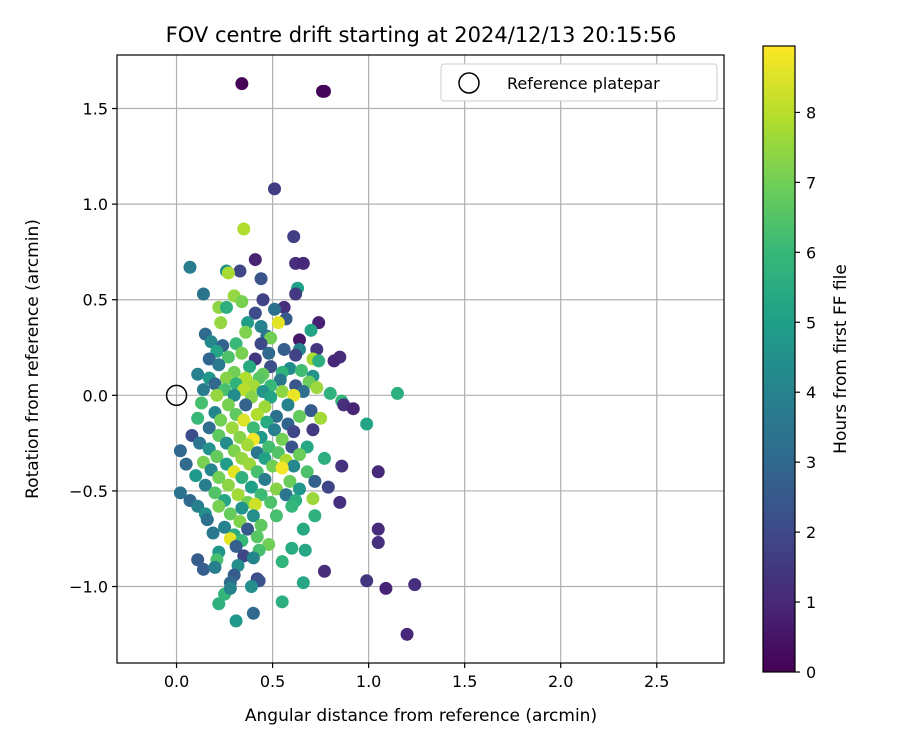  What do you see at coordinates (811, 672) in the screenshot?
I see `colorbar-tick-label: 0` at bounding box center [811, 672].